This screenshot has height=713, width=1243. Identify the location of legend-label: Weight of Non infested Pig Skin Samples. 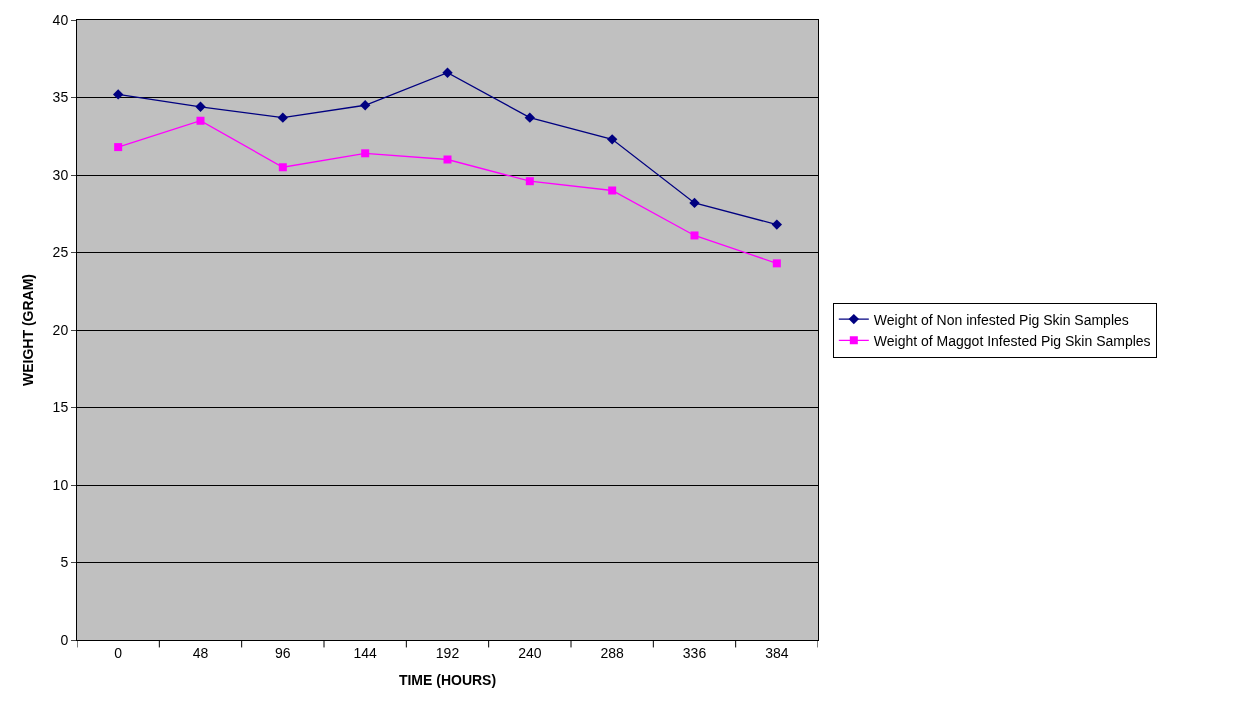
(1001, 319).